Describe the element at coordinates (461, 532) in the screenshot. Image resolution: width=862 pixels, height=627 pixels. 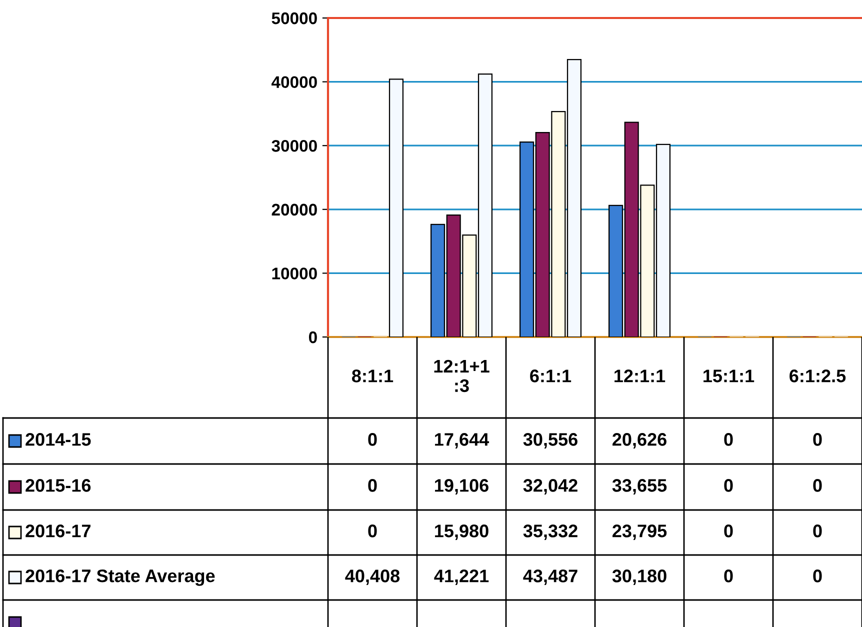
I see `data-label: 15,980` at that location.